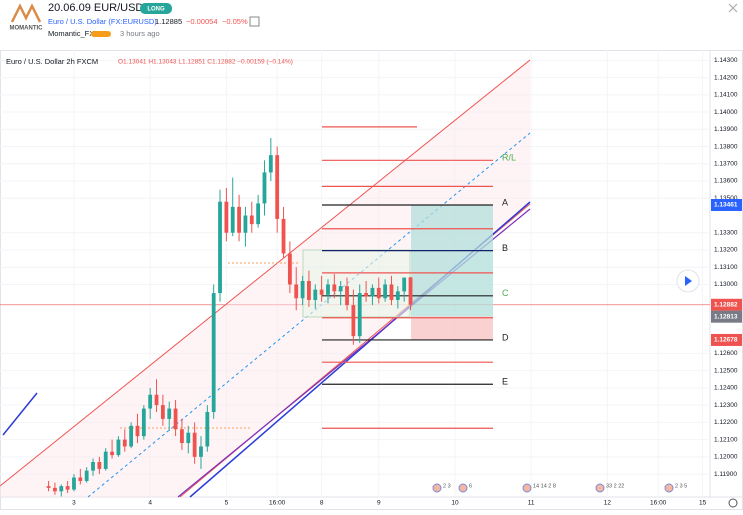 This screenshot has width=743, height=515. What do you see at coordinates (235, 21) in the screenshot?
I see `change-pct: −0.05%` at bounding box center [235, 21].